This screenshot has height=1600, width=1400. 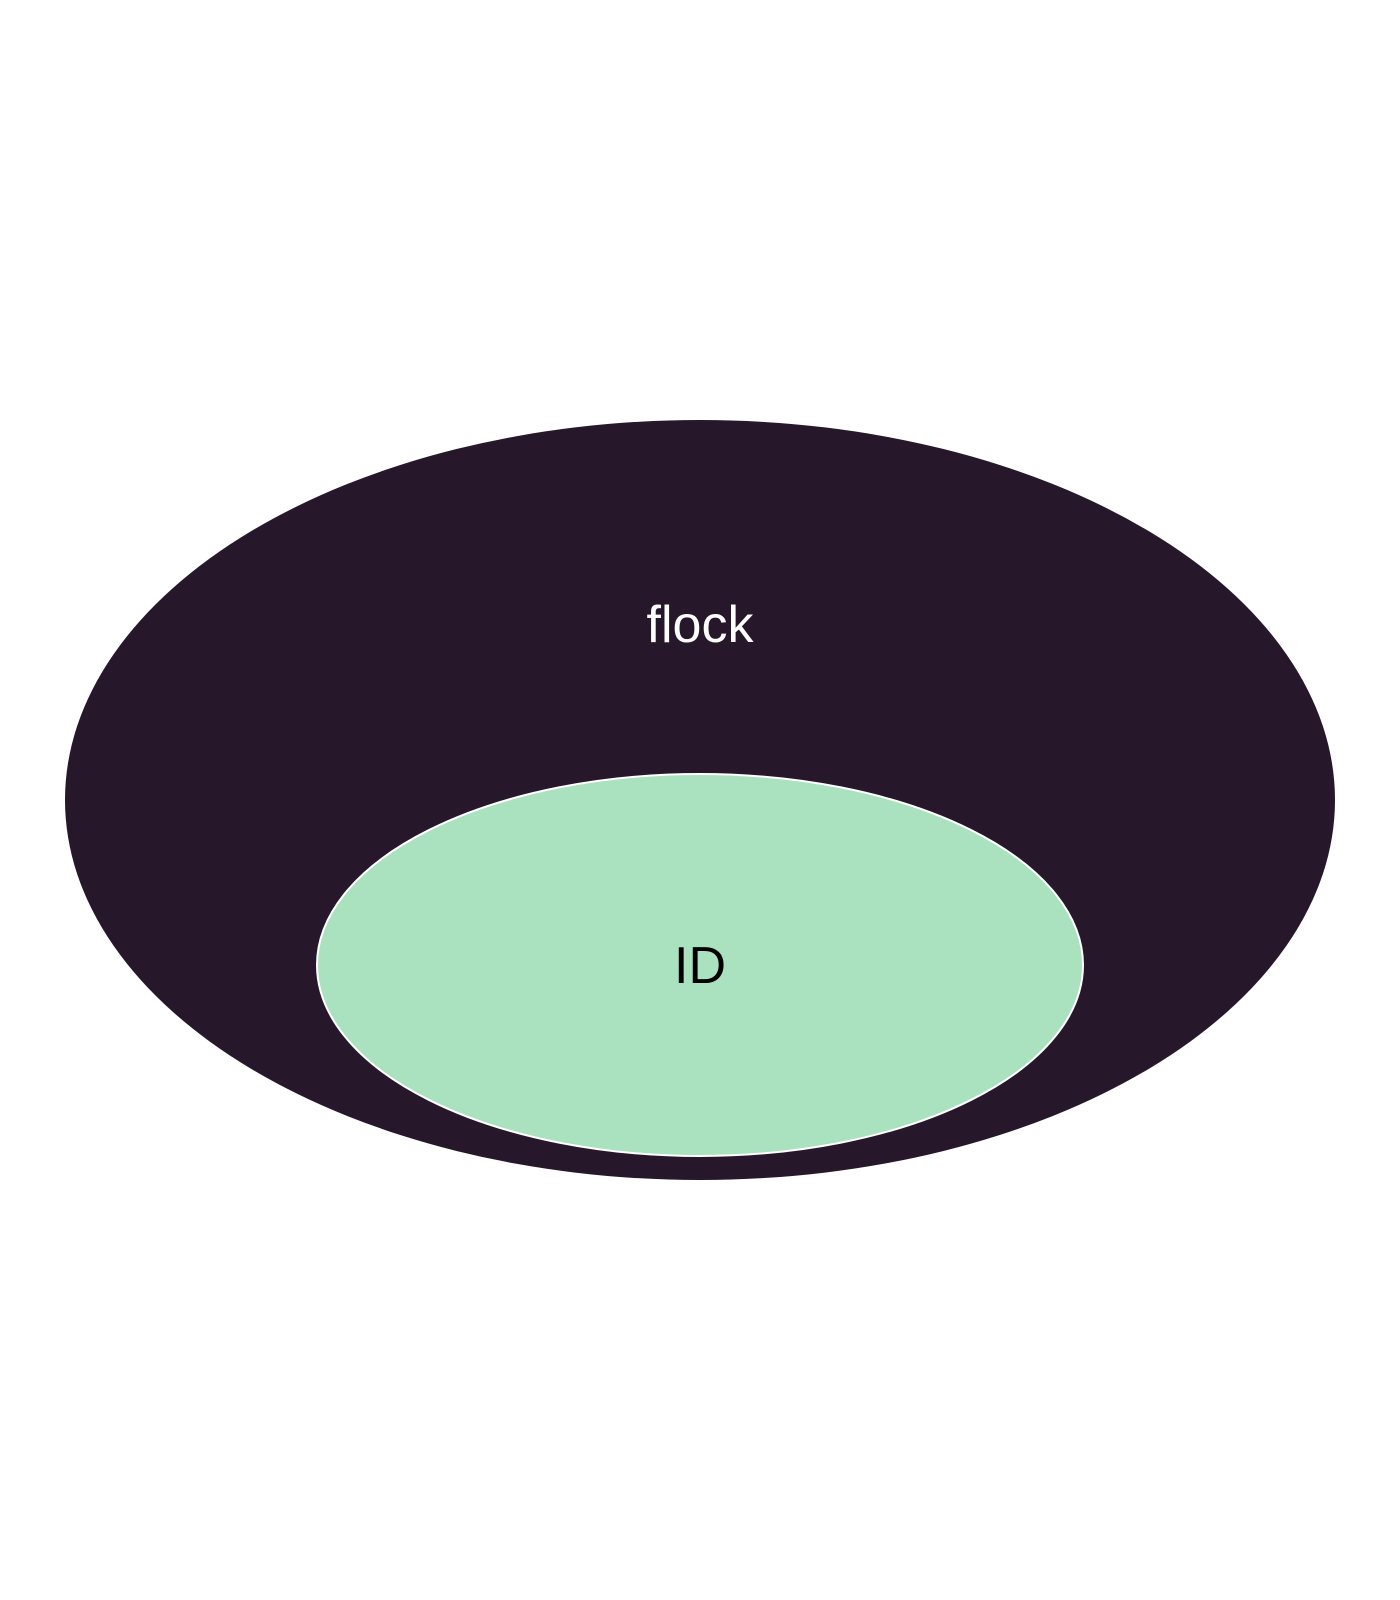 What do you see at coordinates (701, 625) in the screenshot?
I see `flock-set-label: flock` at bounding box center [701, 625].